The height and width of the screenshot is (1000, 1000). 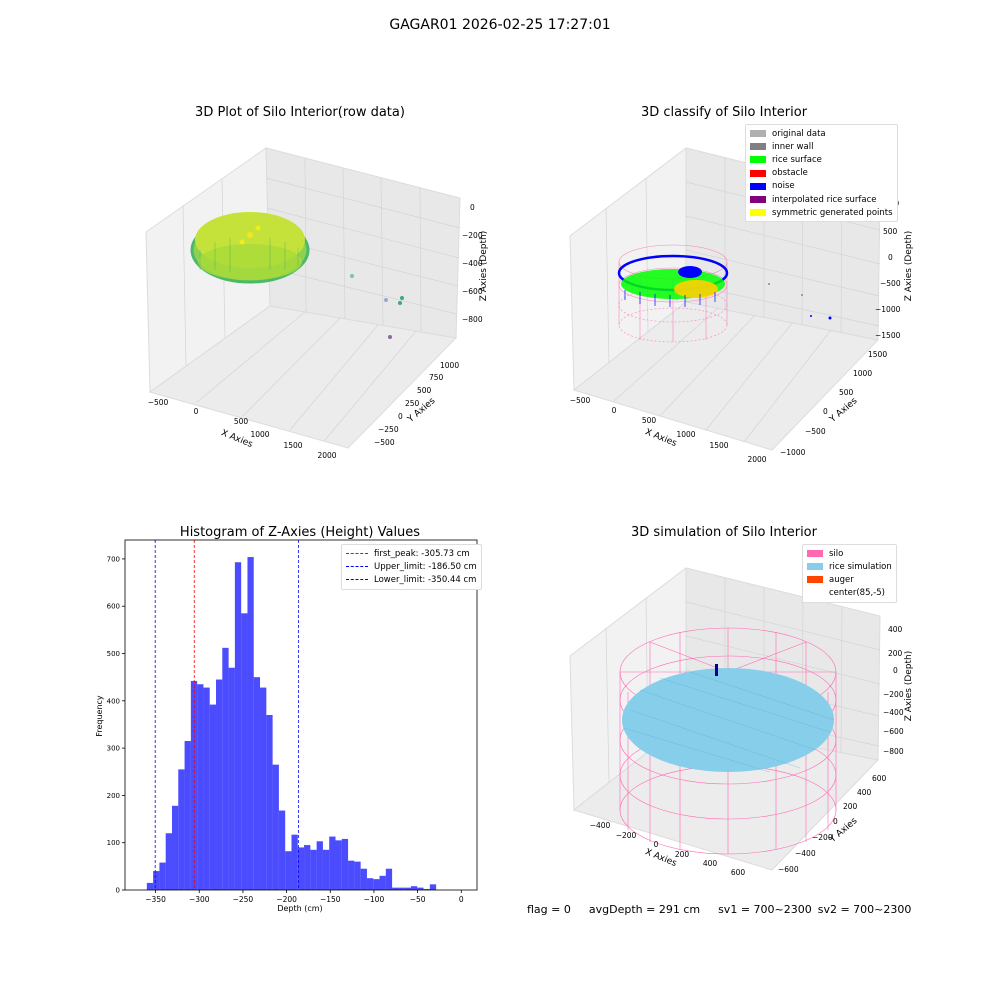 I want to click on histogram-ytick-label: 600, so click(x=113, y=607).